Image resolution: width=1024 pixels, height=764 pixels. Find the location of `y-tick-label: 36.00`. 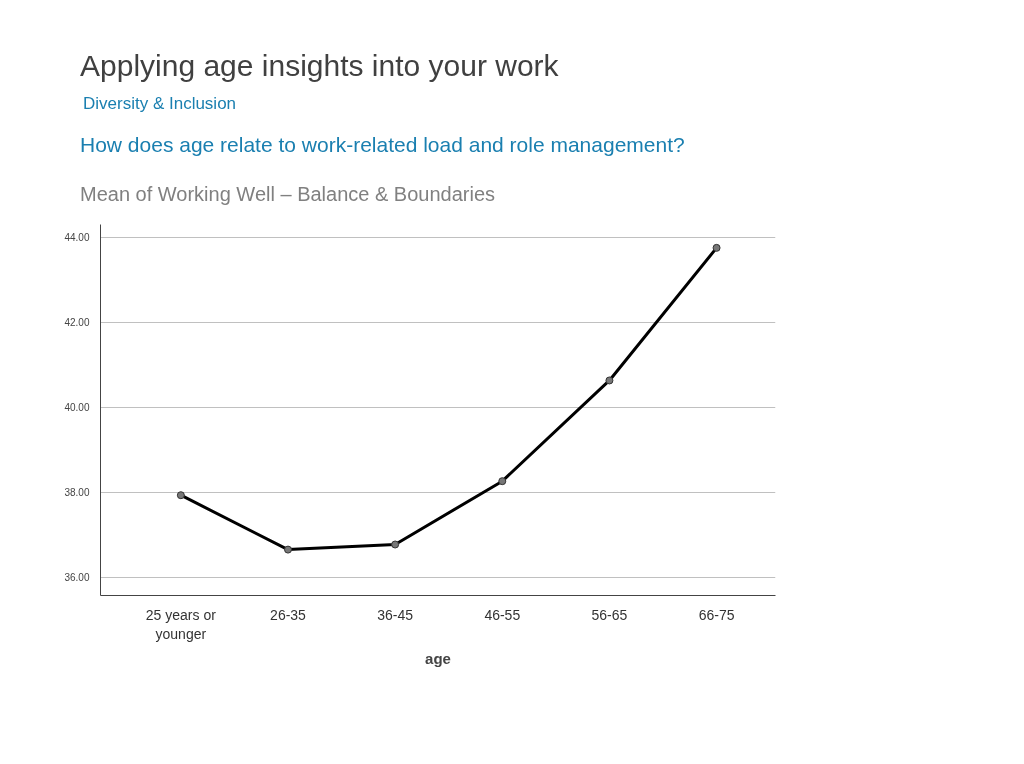

y-tick-label: 36.00 is located at coordinates (77, 577).